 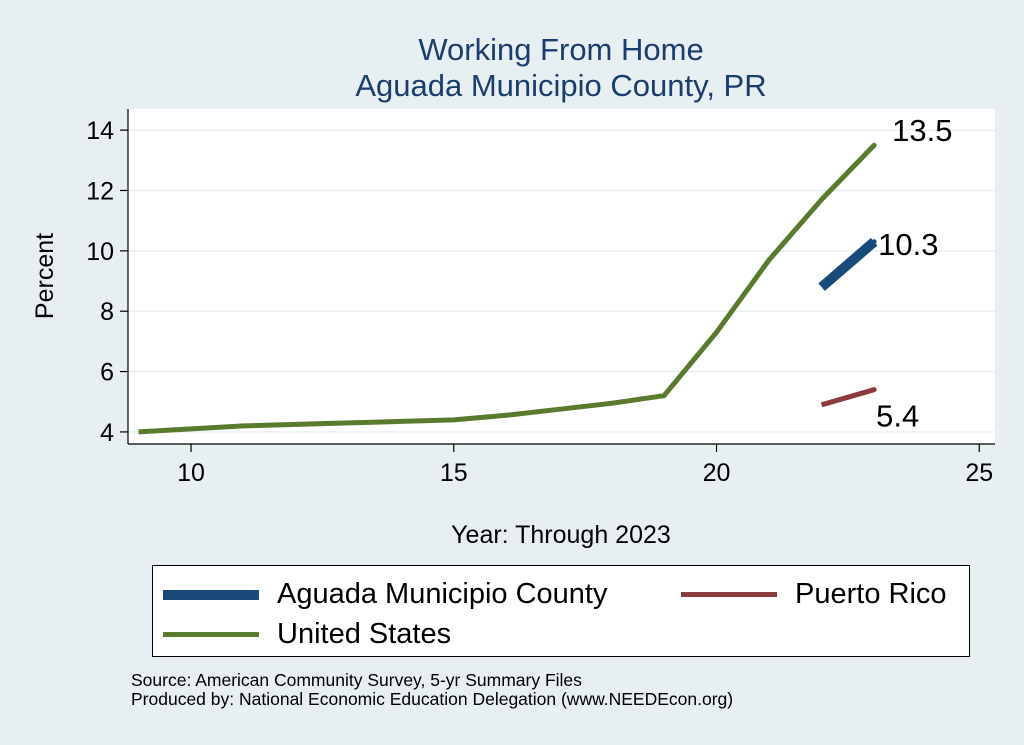 I want to click on x-tick-label-15: 15, so click(x=454, y=473).